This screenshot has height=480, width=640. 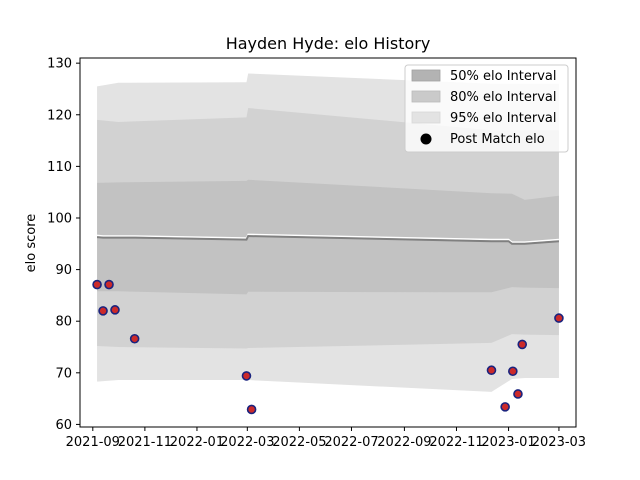 I want to click on legend-label-80: 80% elo Interval, so click(x=503, y=97).